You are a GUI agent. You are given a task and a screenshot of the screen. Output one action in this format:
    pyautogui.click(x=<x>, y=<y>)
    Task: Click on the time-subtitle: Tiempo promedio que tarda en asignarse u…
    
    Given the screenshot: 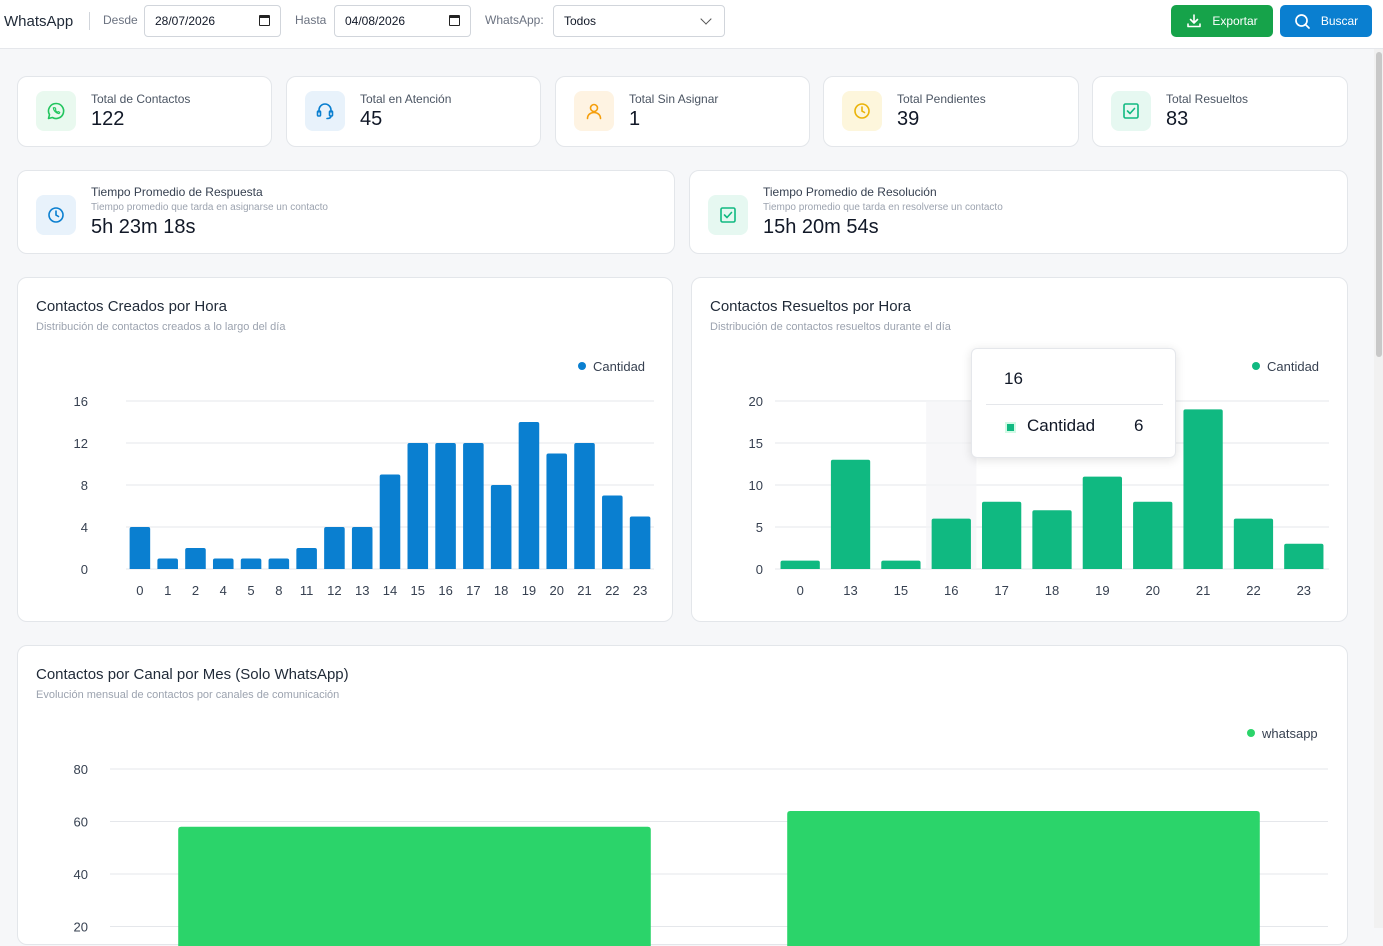 What is the action you would take?
    pyautogui.click(x=209, y=207)
    